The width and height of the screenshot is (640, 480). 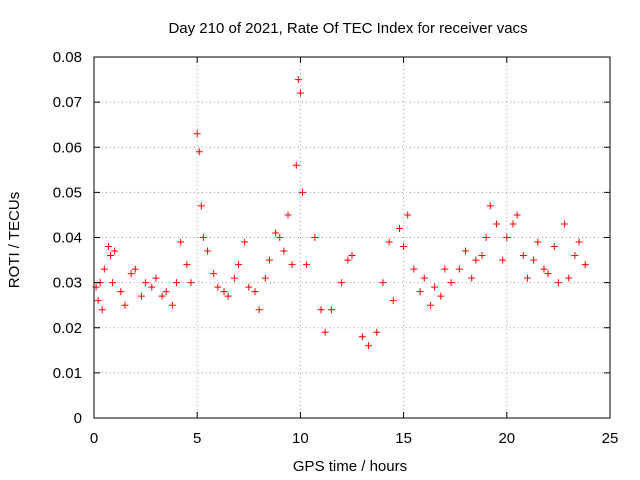 What do you see at coordinates (610, 438) in the screenshot?
I see `x-tick-label: 25` at bounding box center [610, 438].